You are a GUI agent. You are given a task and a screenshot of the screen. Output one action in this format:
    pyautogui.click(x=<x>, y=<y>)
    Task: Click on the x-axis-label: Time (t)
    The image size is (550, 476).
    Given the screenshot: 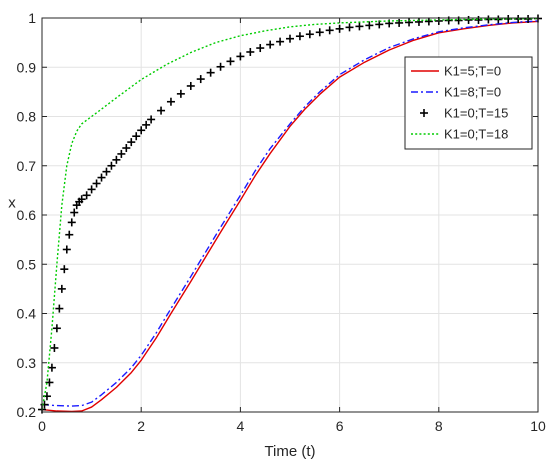 What is the action you would take?
    pyautogui.click(x=289, y=451)
    